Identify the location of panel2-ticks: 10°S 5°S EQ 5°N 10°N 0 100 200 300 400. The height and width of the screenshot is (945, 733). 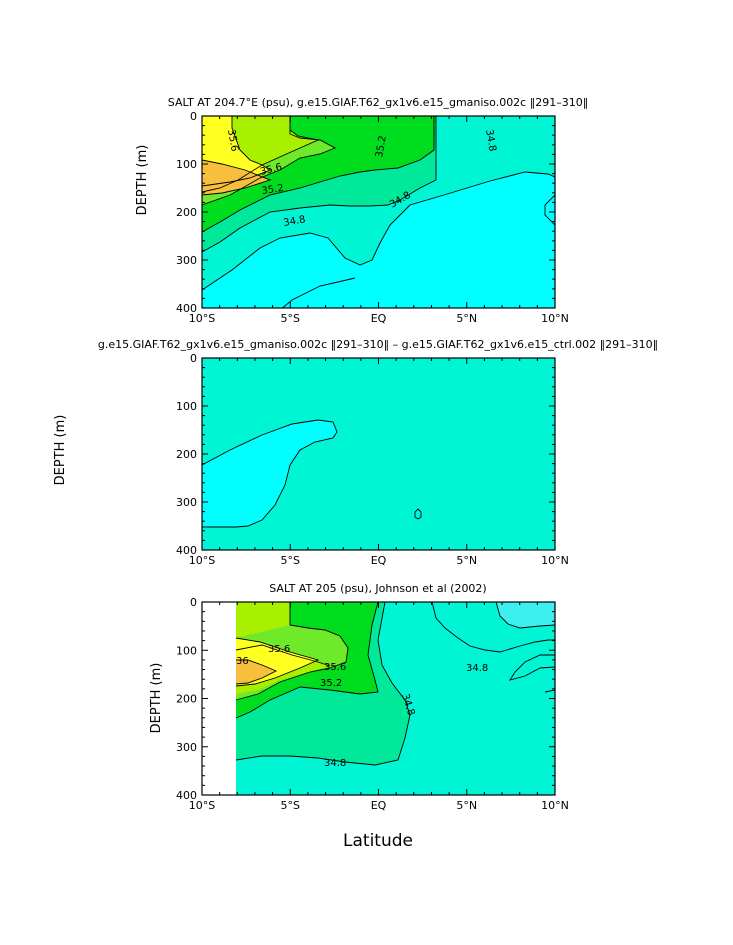
(372, 459).